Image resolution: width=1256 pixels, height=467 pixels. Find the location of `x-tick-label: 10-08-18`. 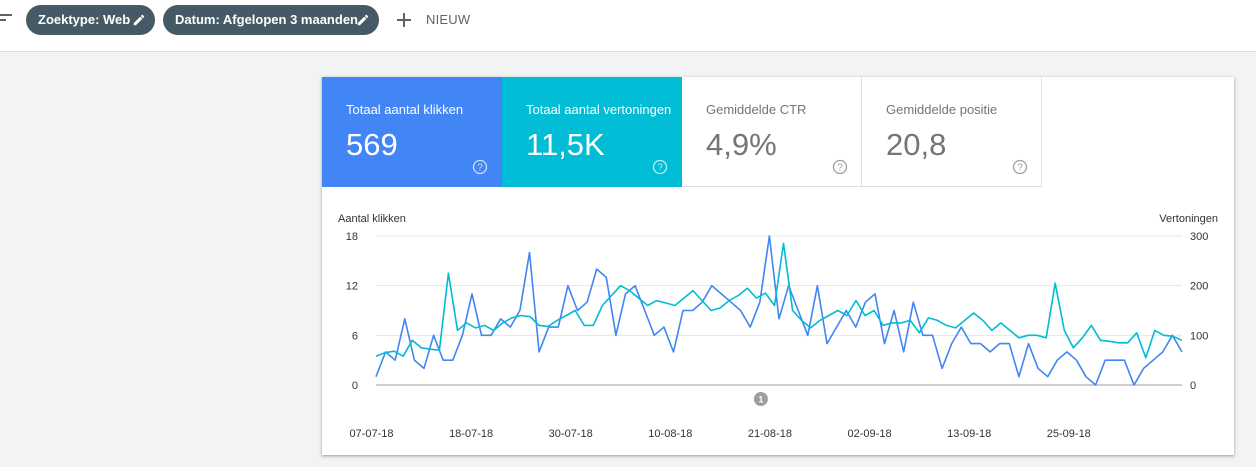

x-tick-label: 10-08-18 is located at coordinates (670, 434).